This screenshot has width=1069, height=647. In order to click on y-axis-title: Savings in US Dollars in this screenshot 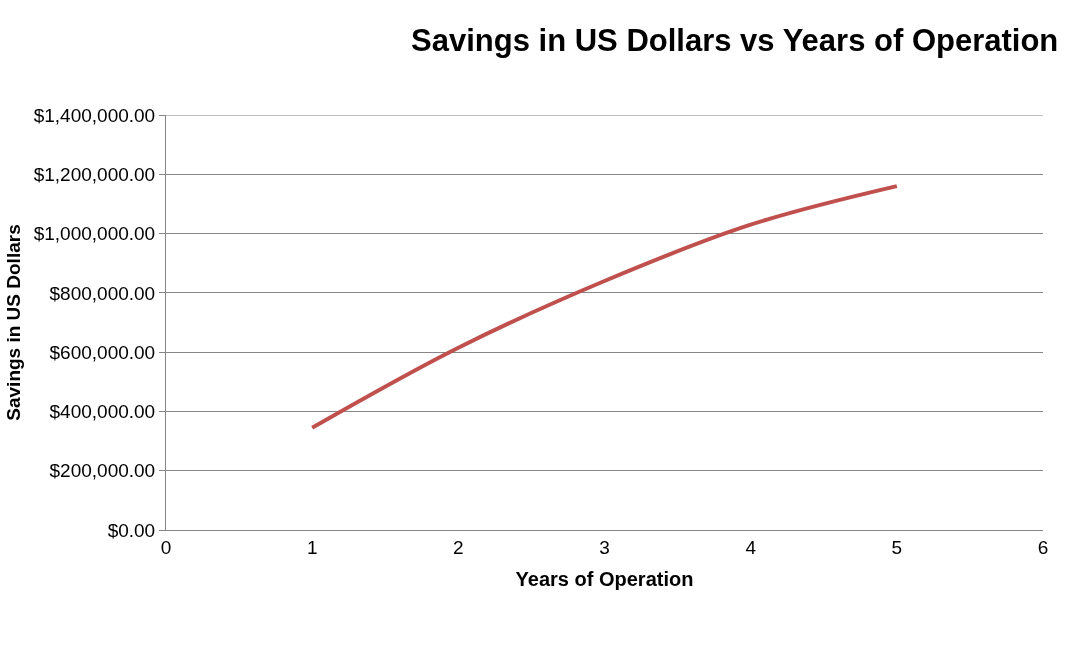, I will do `click(13, 322)`.